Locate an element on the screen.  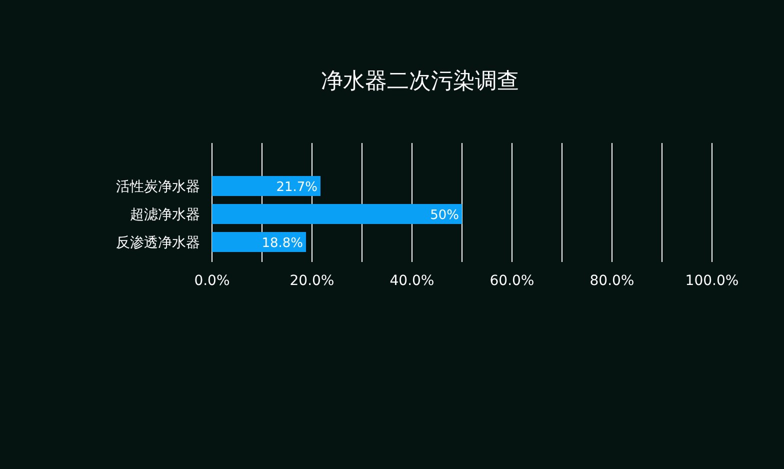
y-tick-label: 超滤净水器 is located at coordinates (165, 215).